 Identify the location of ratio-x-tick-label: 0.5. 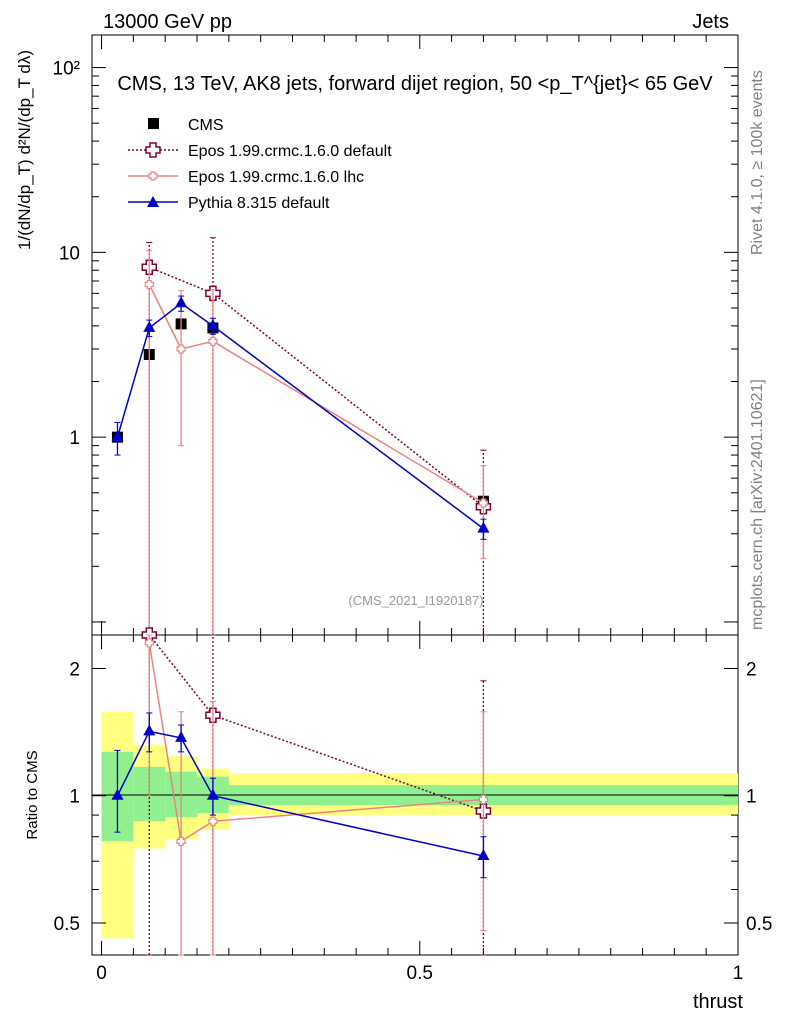
(420, 973).